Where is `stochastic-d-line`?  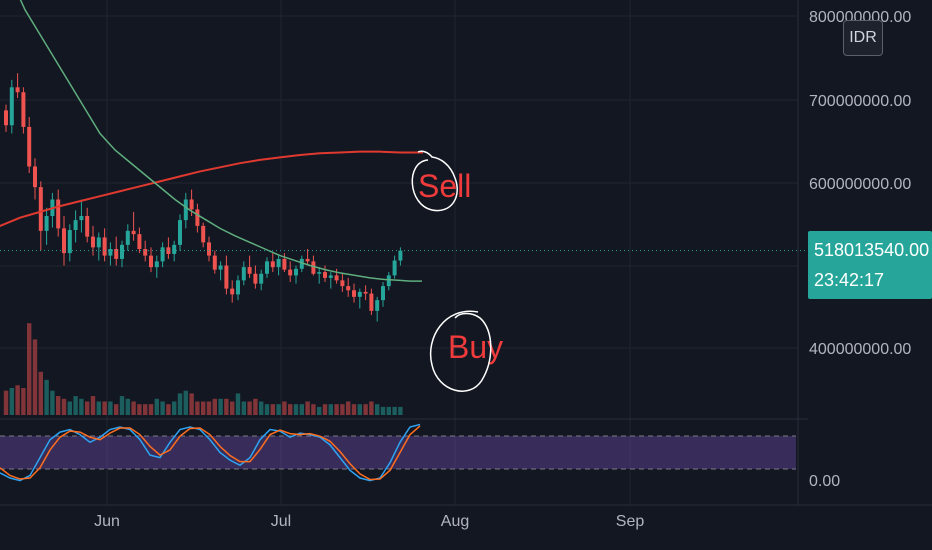
stochastic-d-line is located at coordinates (210, 453).